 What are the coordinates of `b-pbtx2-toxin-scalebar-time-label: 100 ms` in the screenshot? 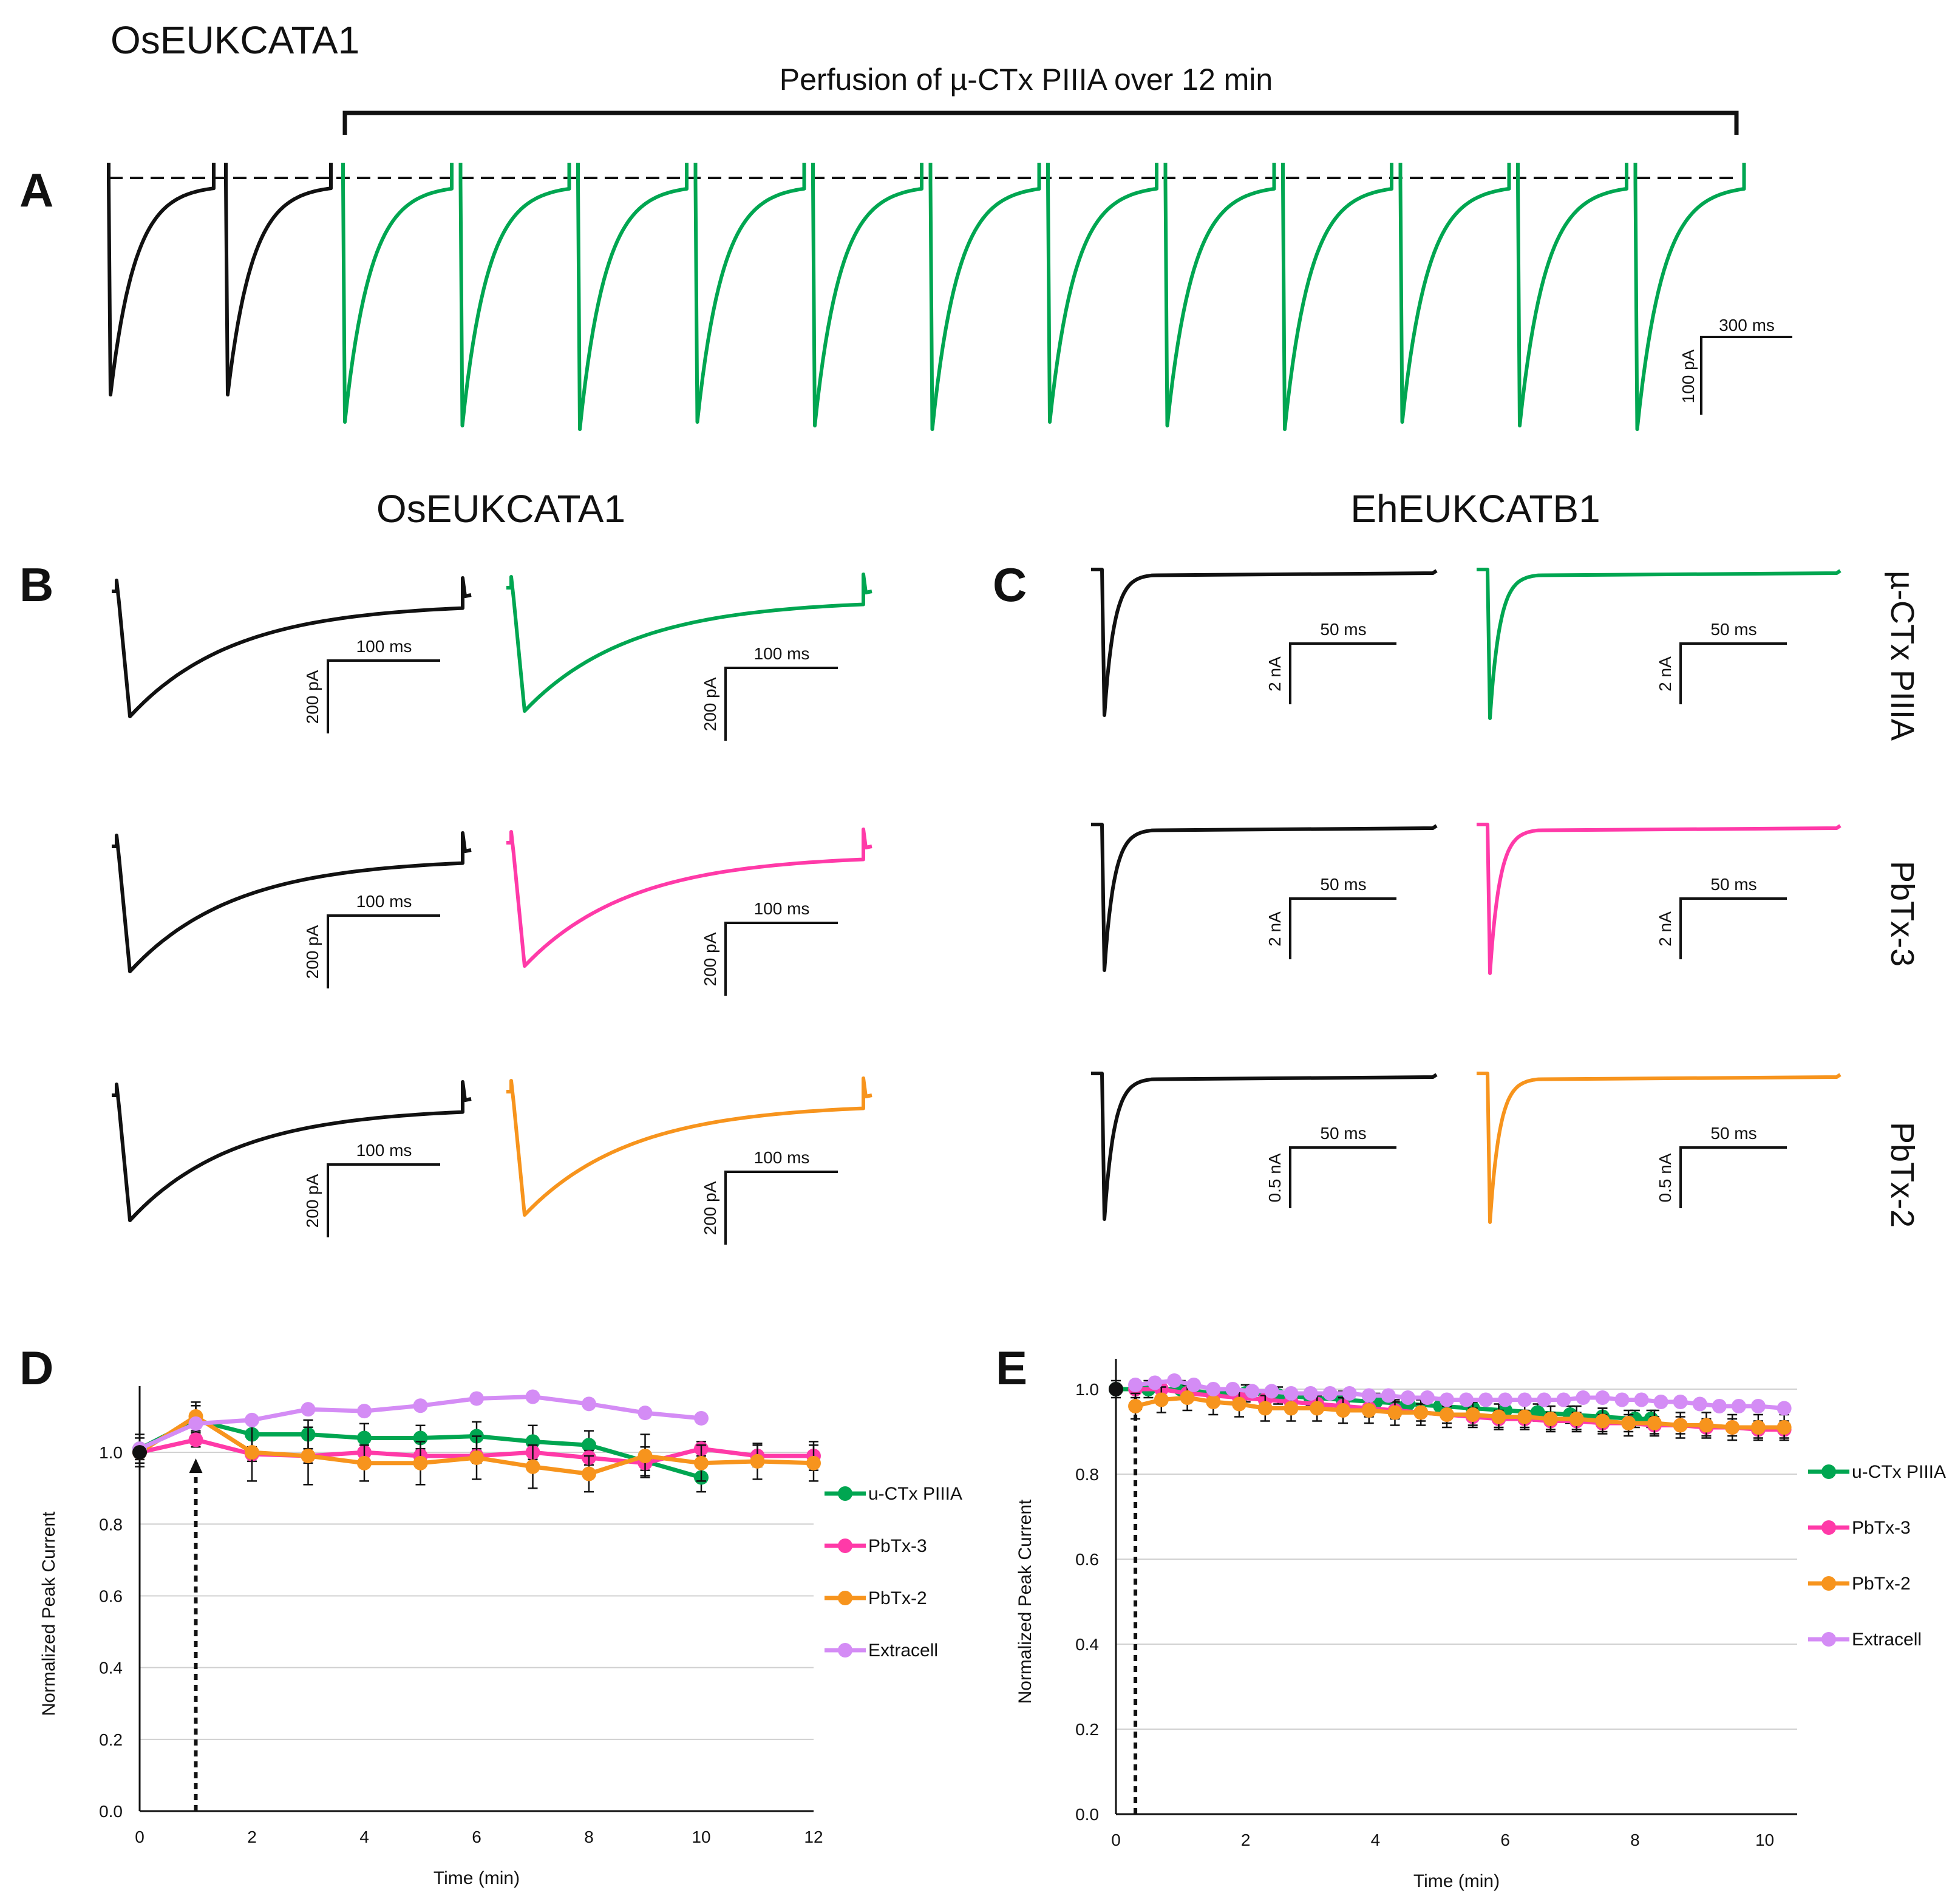 It's located at (782, 1157).